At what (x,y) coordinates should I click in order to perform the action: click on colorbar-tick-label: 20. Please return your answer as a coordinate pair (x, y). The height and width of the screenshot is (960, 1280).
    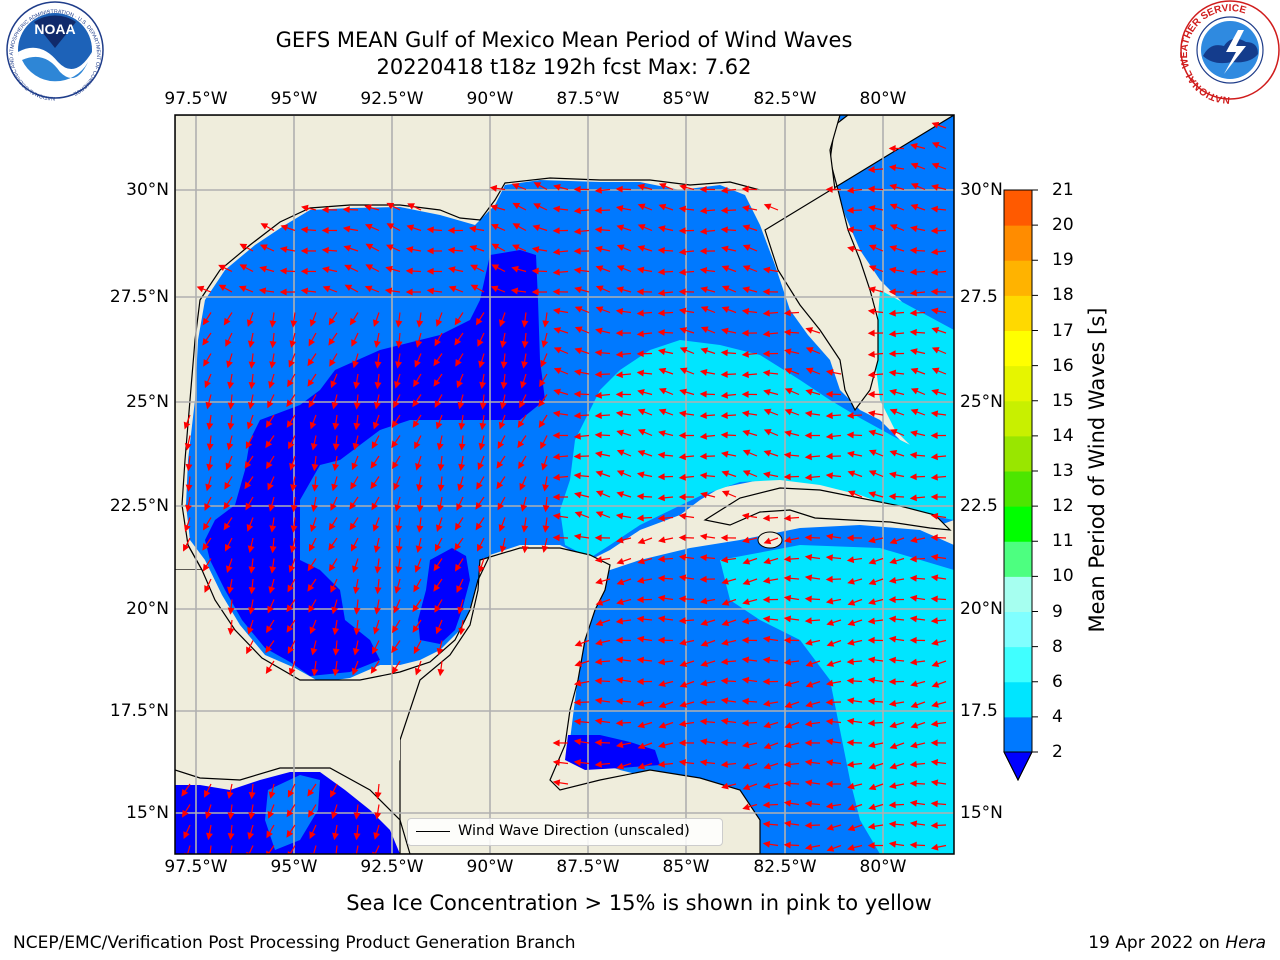
    Looking at the image, I should click on (1063, 225).